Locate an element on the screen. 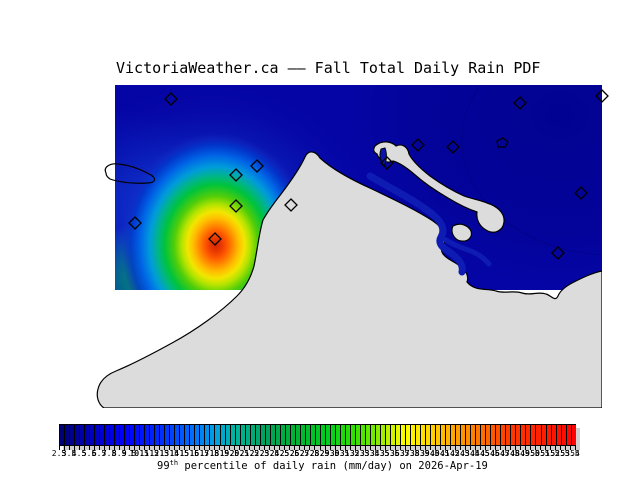 This screenshot has width=640, height=480. colorbar-tick-label: 10 is located at coordinates (134, 453).